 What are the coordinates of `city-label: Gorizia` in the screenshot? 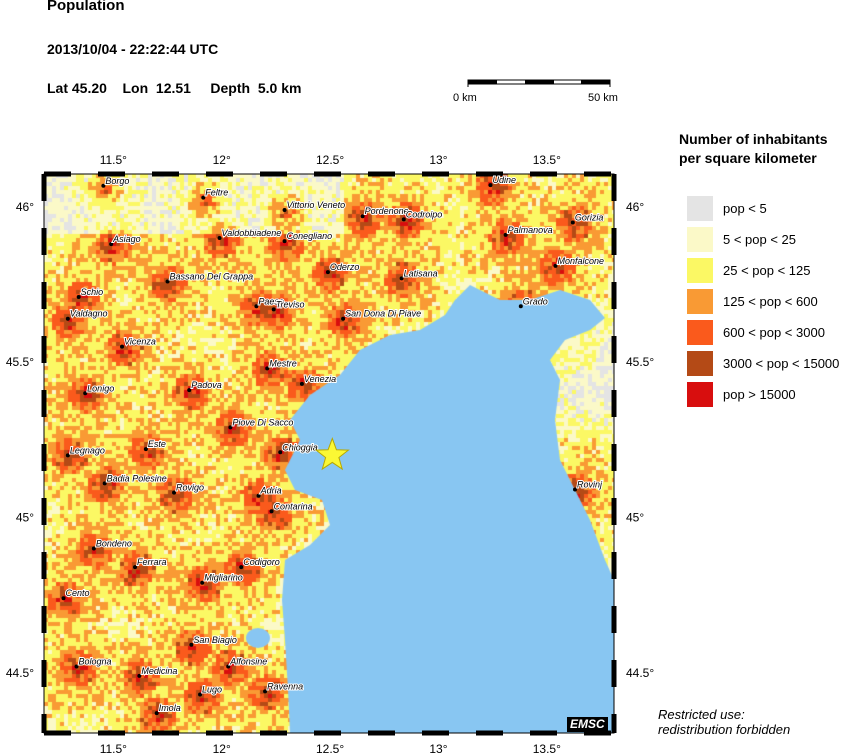 It's located at (589, 217).